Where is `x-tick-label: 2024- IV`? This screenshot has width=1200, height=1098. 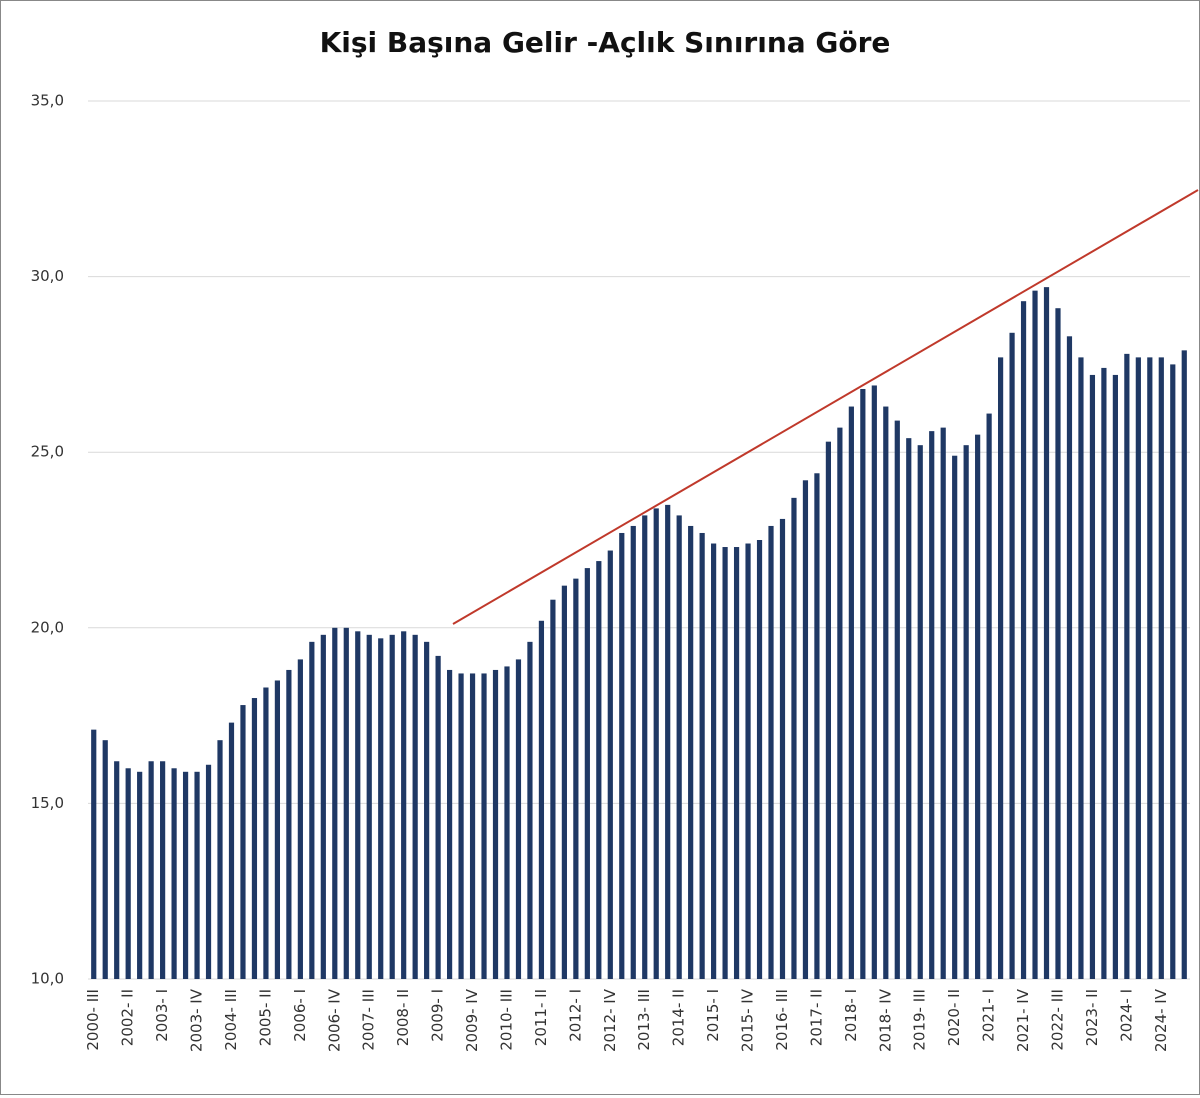 x-tick-label: 2024- IV is located at coordinates (1161, 1020).